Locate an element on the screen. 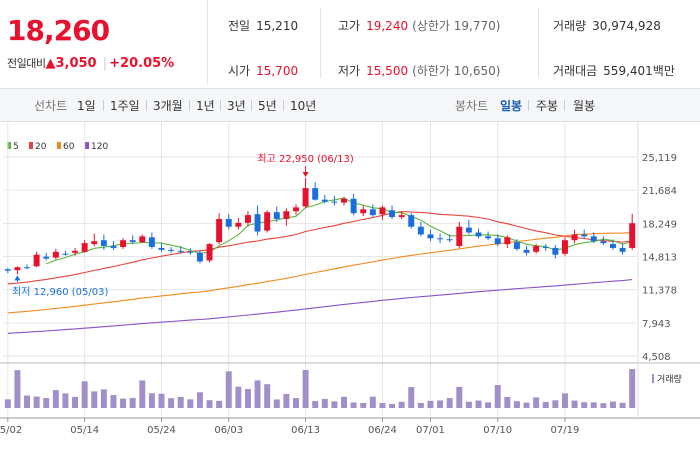 This screenshot has width=700, height=450. volume-legend-swatch is located at coordinates (653, 378).